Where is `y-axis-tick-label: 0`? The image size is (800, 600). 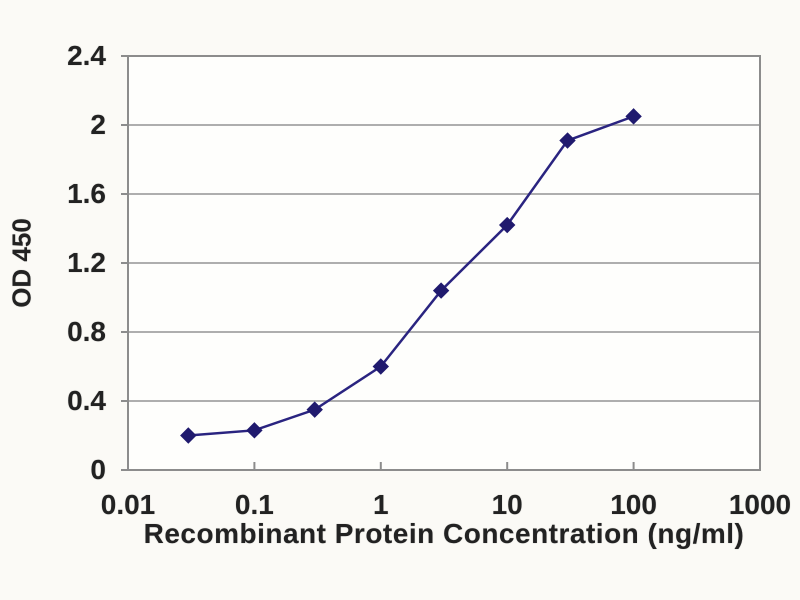 y-axis-tick-label: 0 is located at coordinates (98, 469).